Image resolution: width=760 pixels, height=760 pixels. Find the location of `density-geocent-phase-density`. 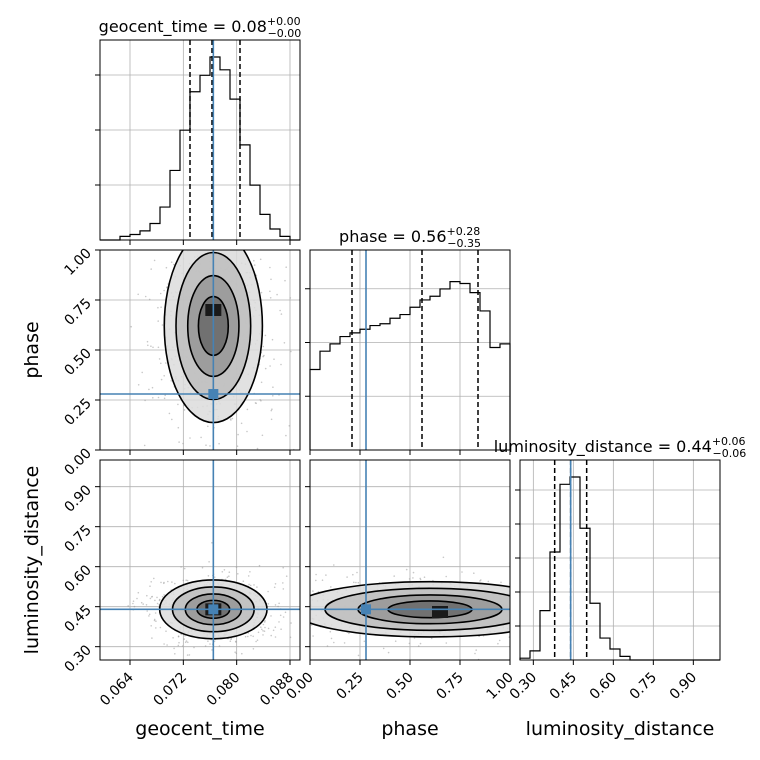

density-geocent-phase-density is located at coordinates (212, 326).